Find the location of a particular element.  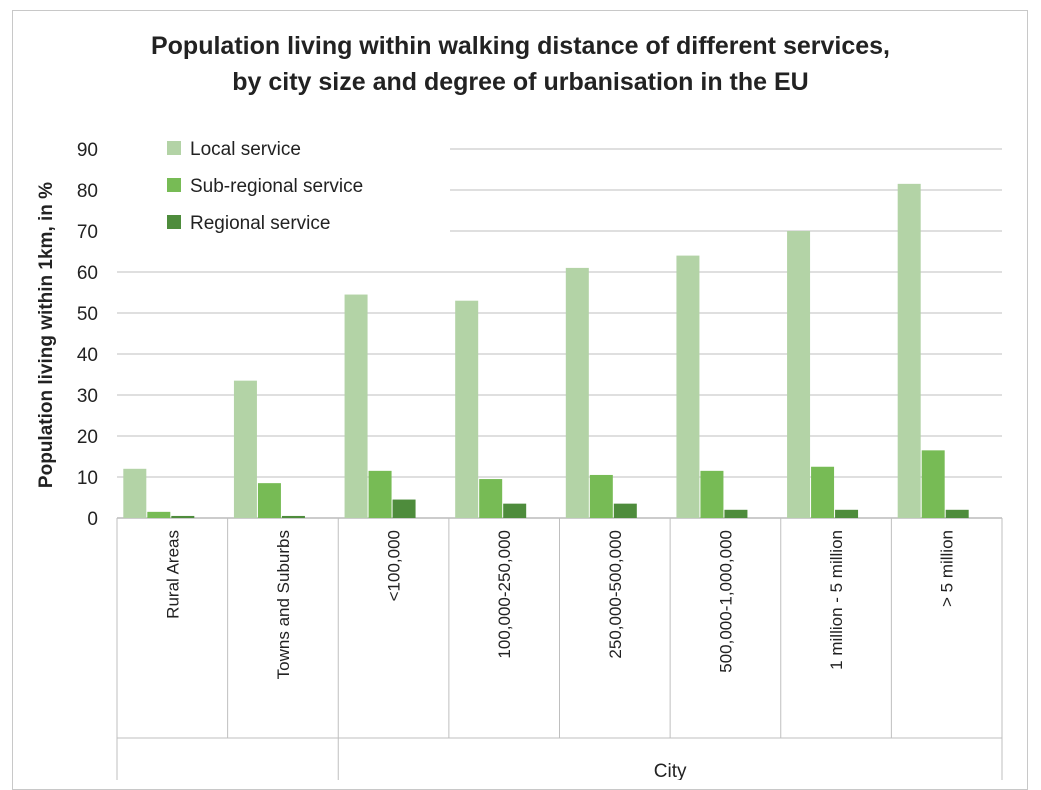

category-label: > 5 million is located at coordinates (947, 568).